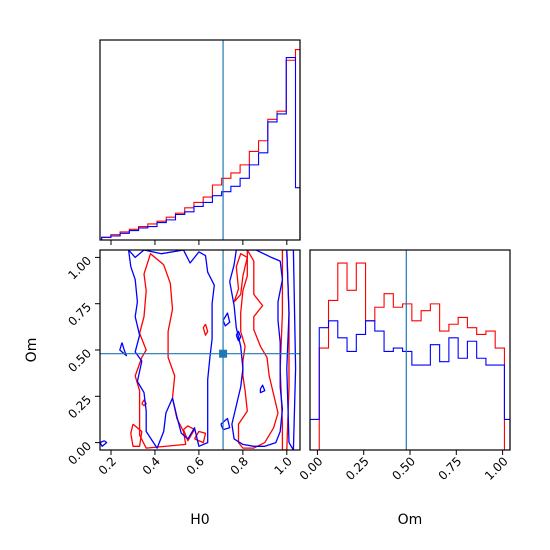 This screenshot has height=550, width=550. What do you see at coordinates (239, 465) in the screenshot?
I see `contour-xtick-label: 0.8` at bounding box center [239, 465].